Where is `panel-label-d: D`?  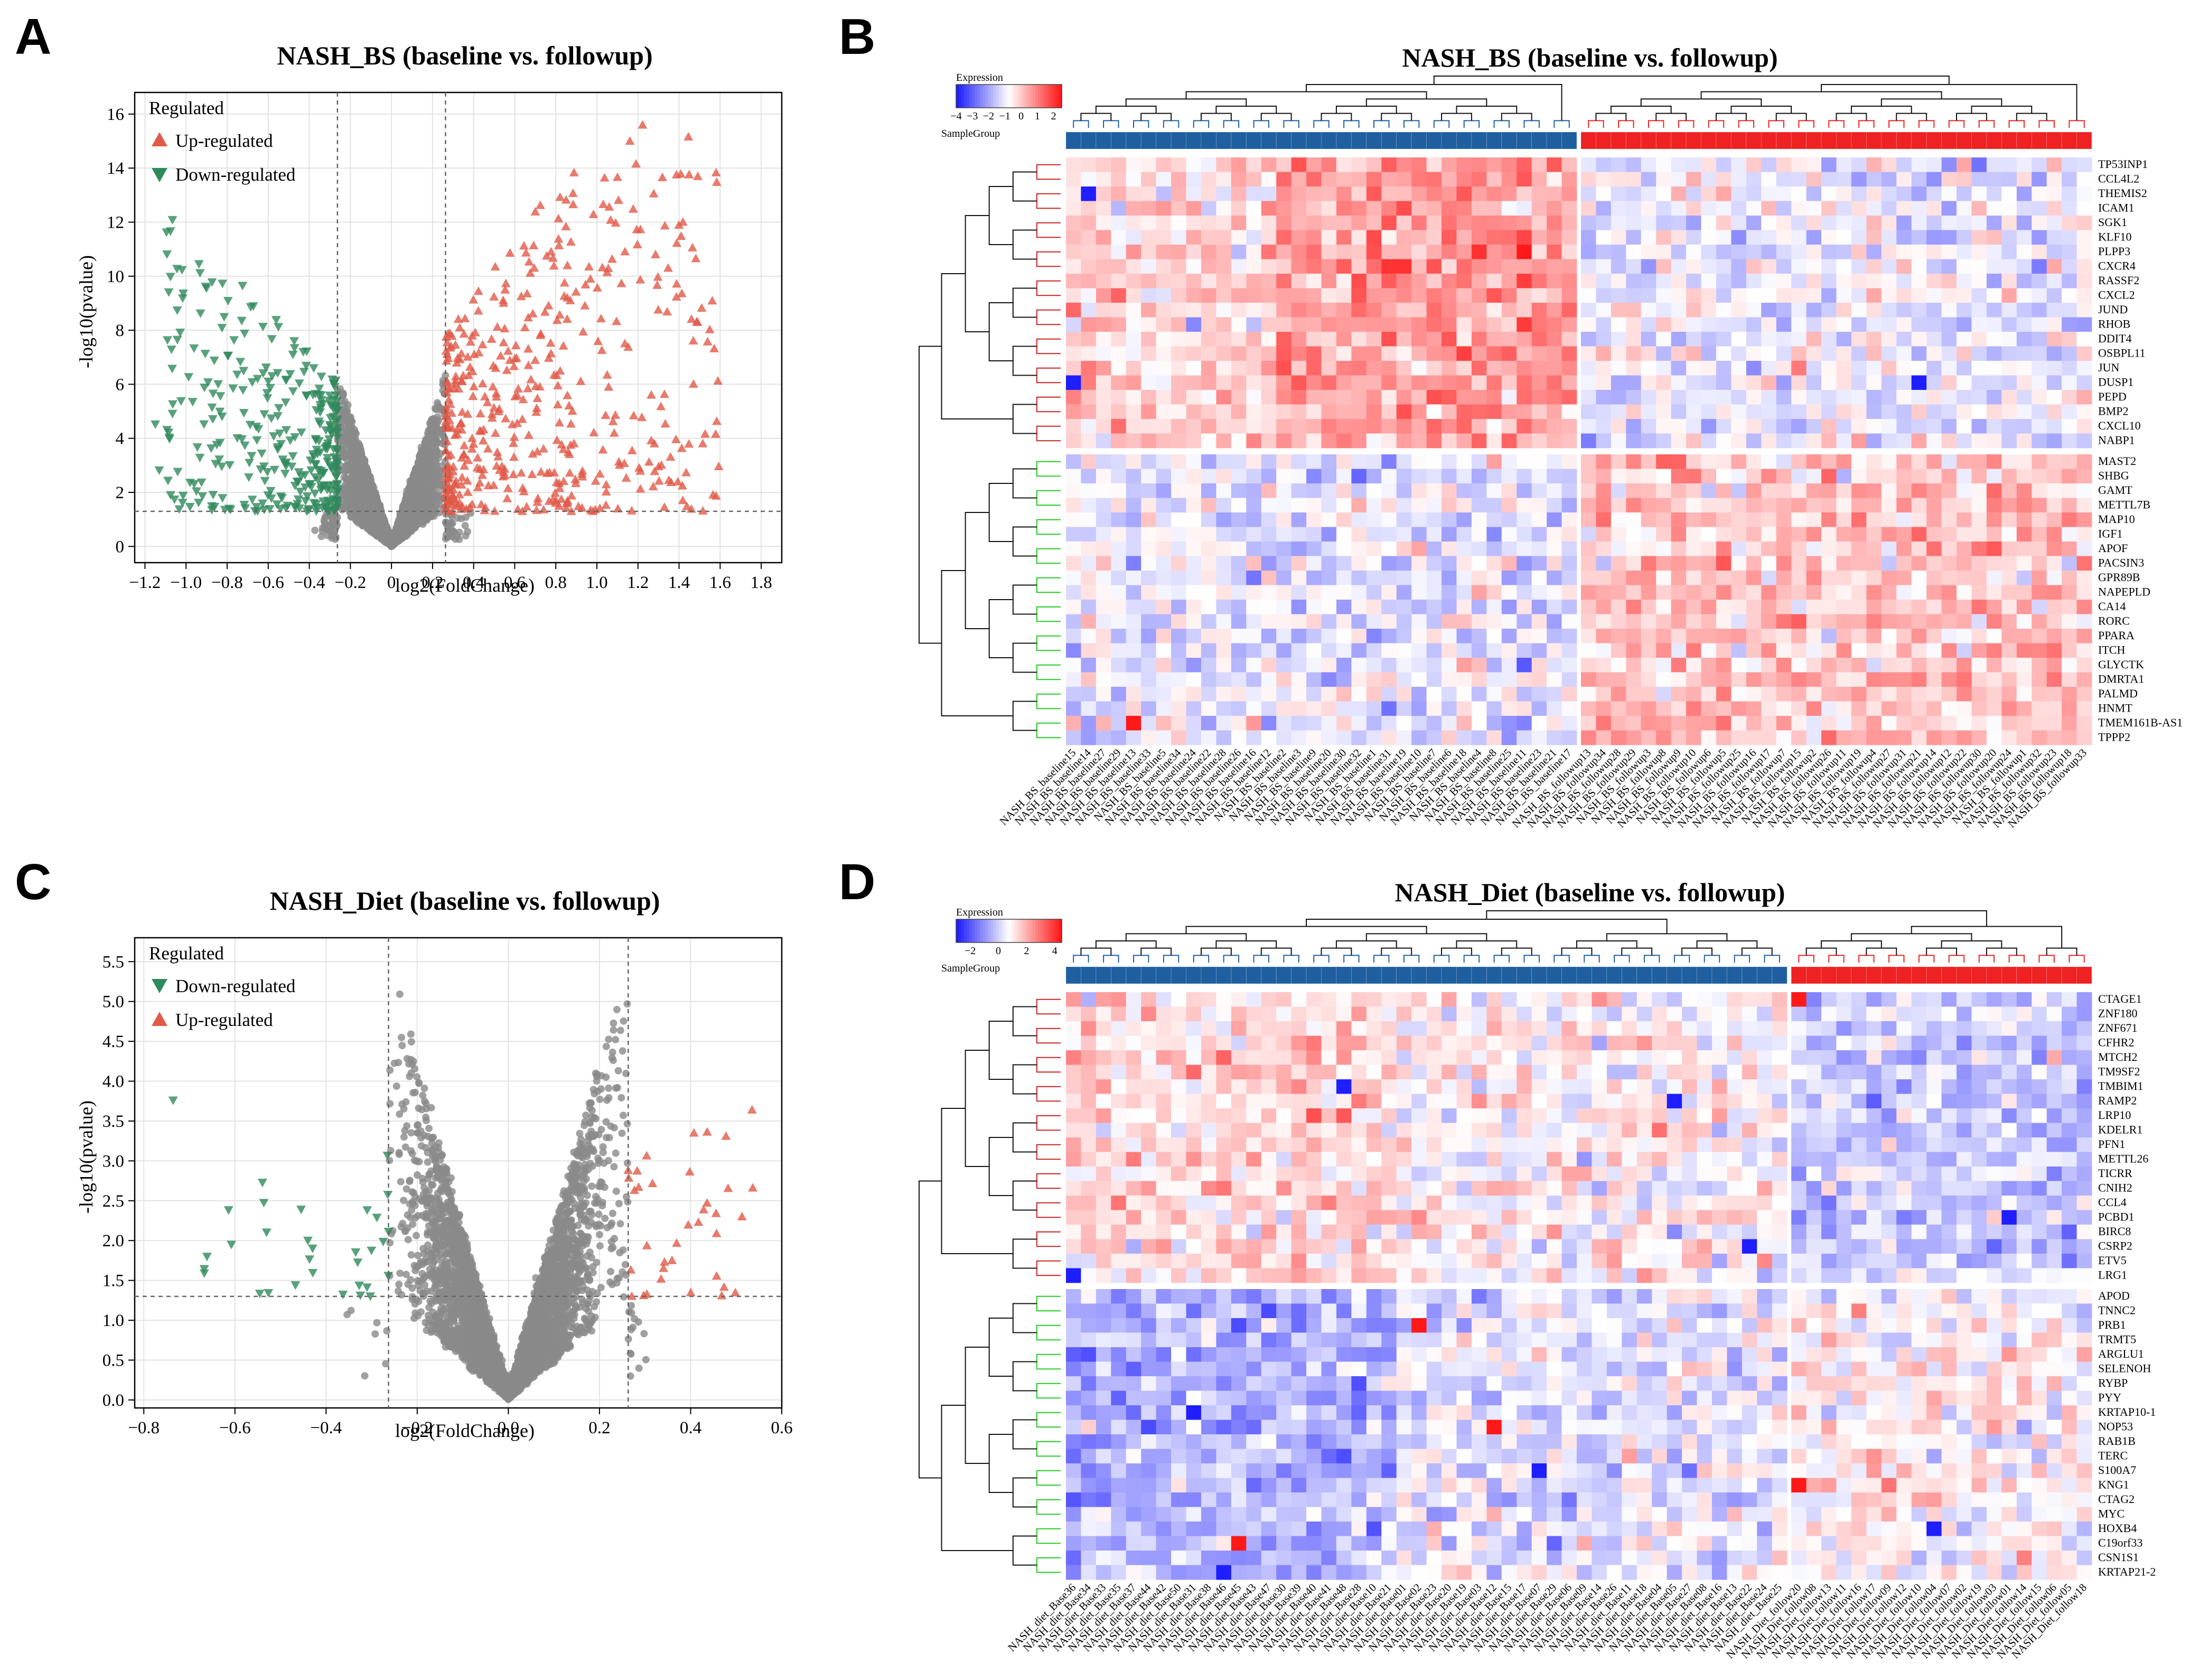
panel-label-d: D is located at coordinates (857, 882).